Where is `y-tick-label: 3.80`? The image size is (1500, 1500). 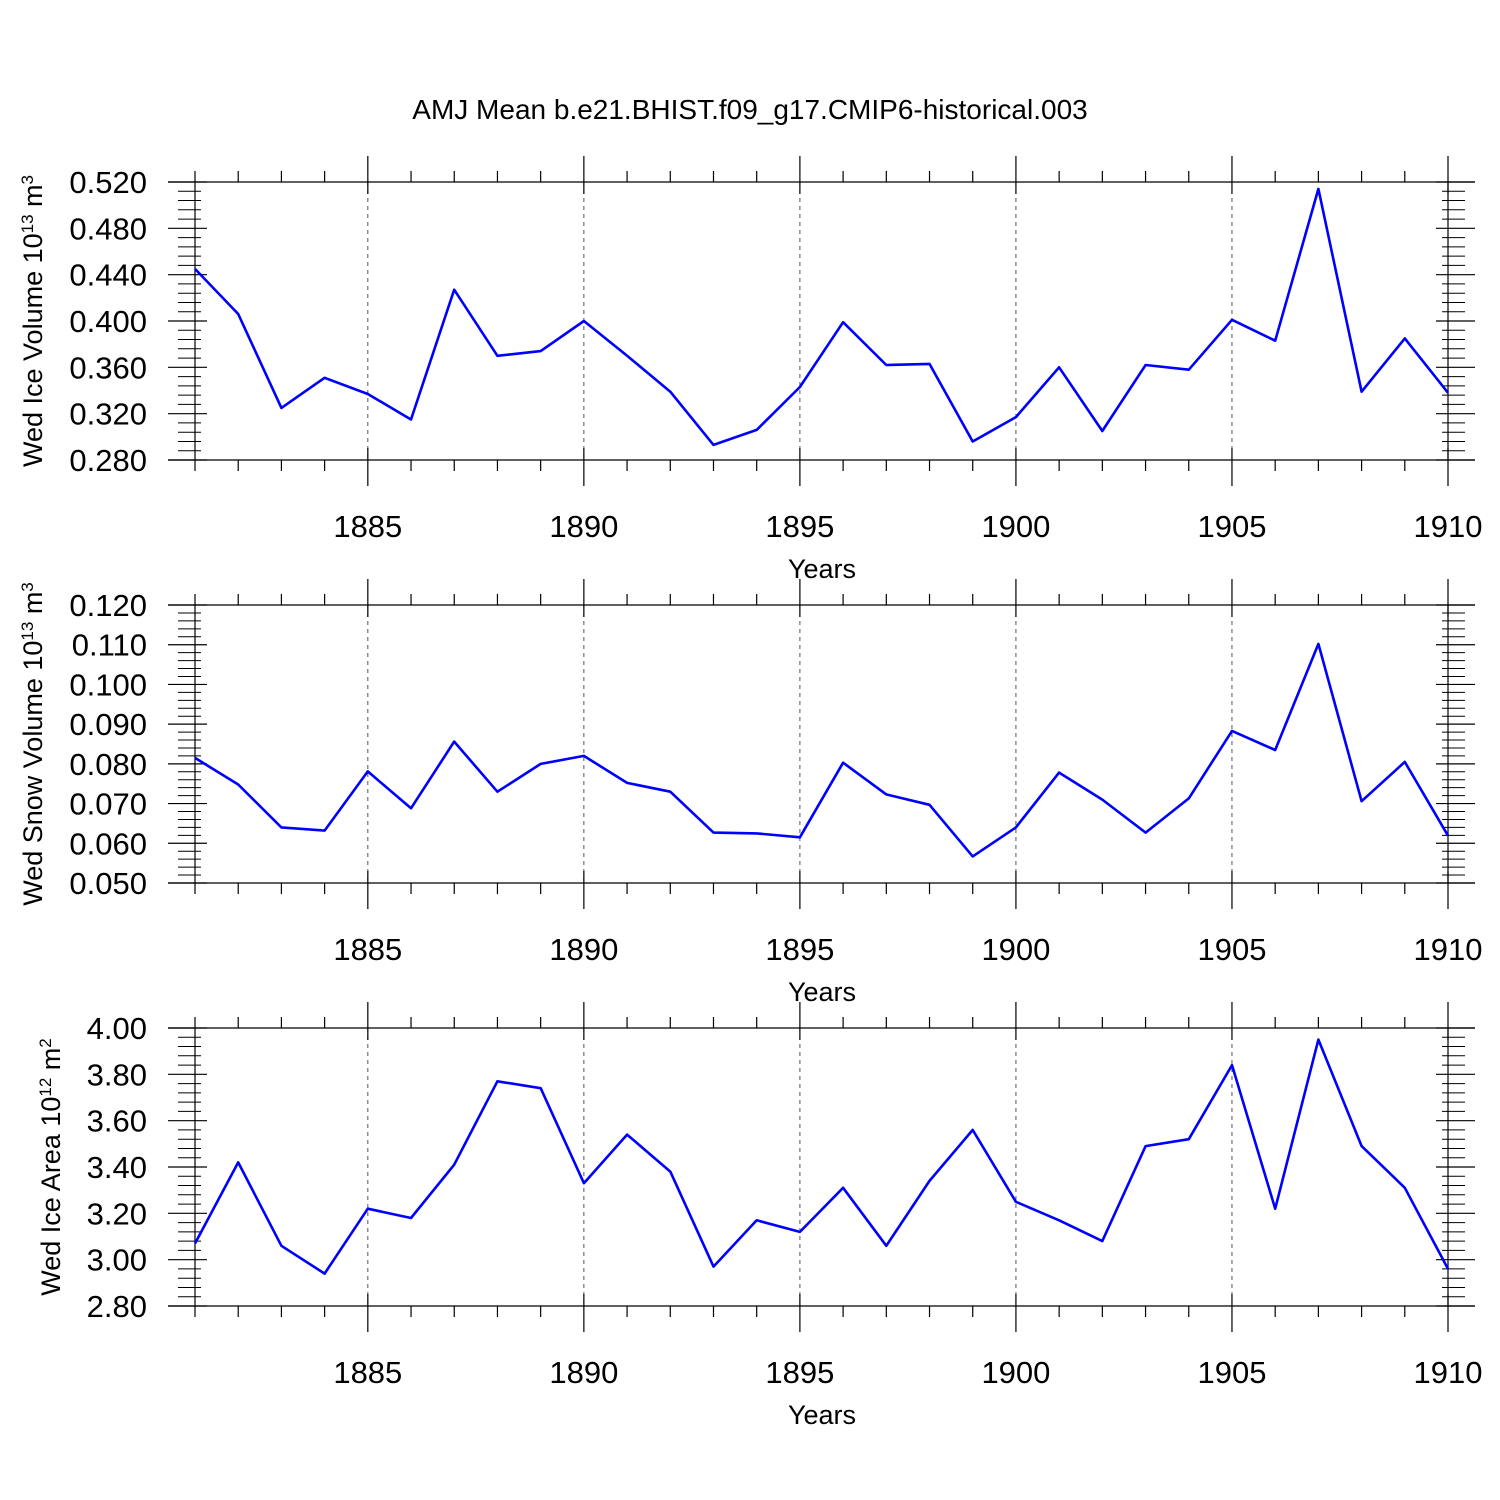
y-tick-label: 3.80 is located at coordinates (117, 1074).